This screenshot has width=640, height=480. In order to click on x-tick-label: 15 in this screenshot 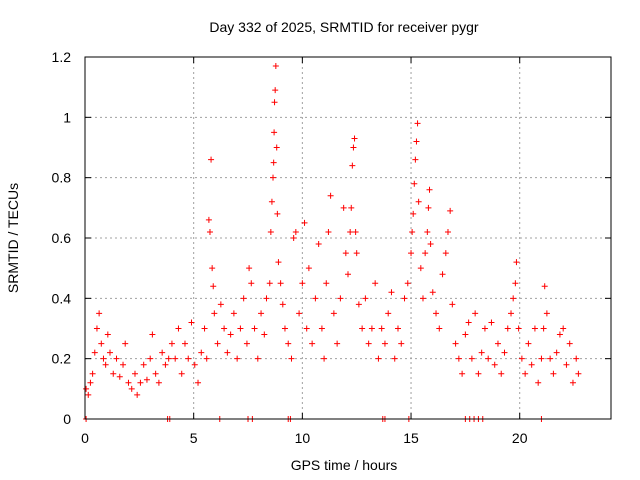, I will do `click(411, 438)`.